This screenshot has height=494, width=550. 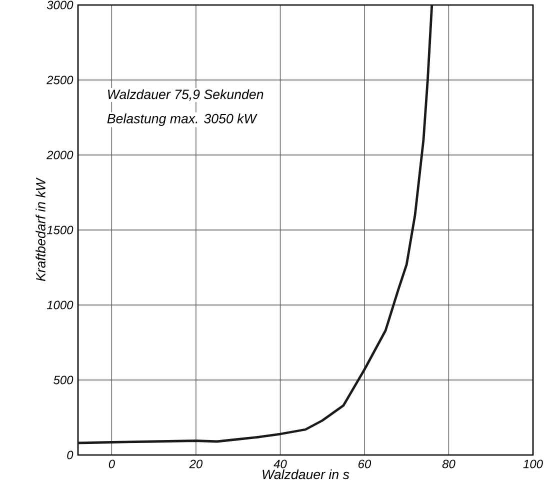 What do you see at coordinates (365, 464) in the screenshot?
I see `x-tick-label: 60` at bounding box center [365, 464].